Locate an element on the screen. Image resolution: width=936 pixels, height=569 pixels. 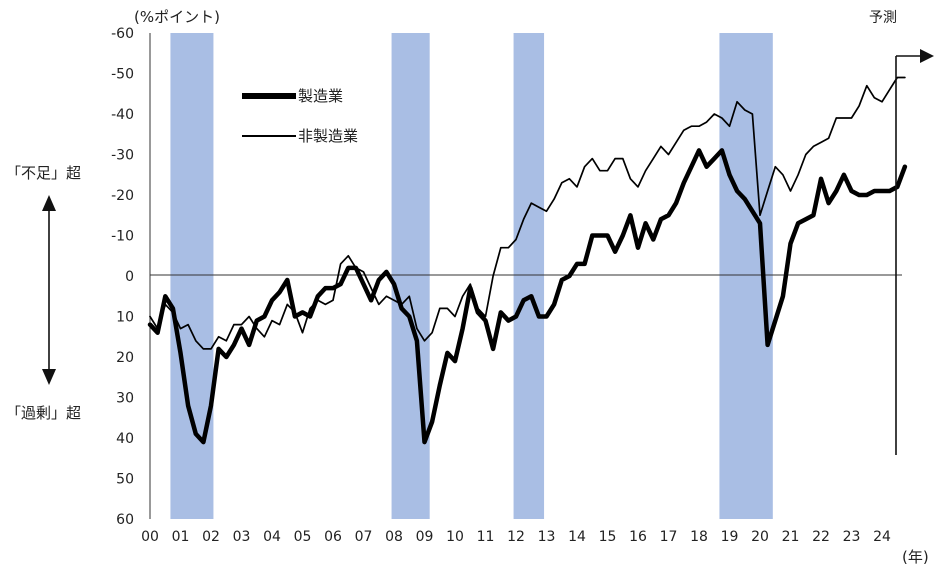
y-tick-label: 10 is located at coordinates (125, 318).